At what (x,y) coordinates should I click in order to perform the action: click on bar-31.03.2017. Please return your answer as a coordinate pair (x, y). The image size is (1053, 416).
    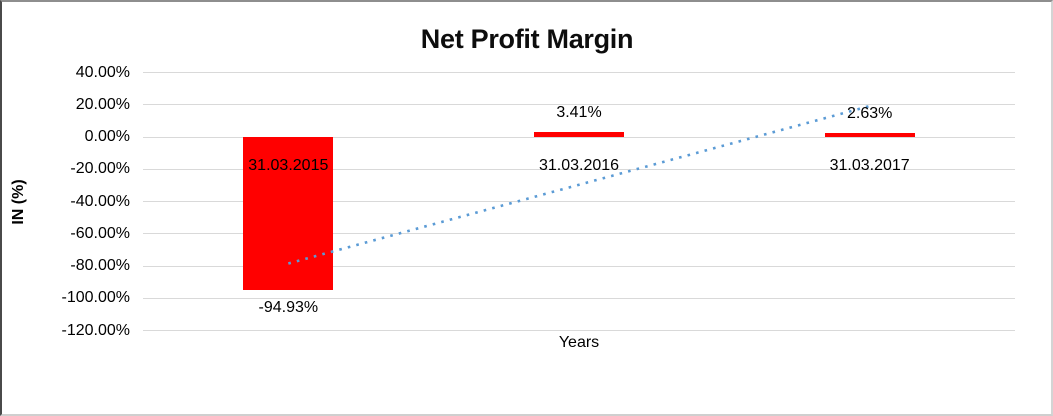
    Looking at the image, I should click on (869, 135).